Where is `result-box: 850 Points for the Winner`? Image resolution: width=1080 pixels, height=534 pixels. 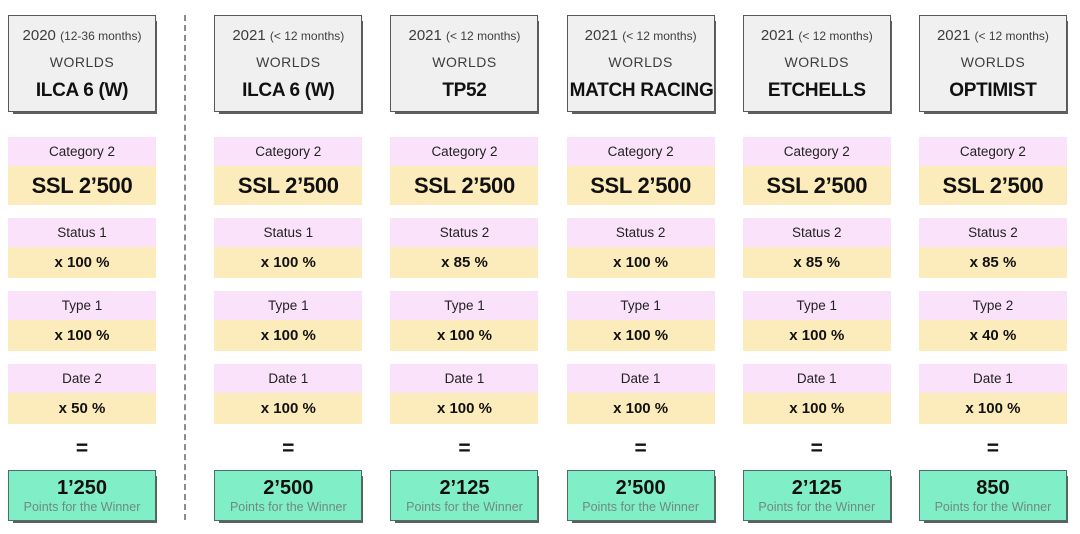
result-box: 850 Points for the Winner is located at coordinates (992, 495).